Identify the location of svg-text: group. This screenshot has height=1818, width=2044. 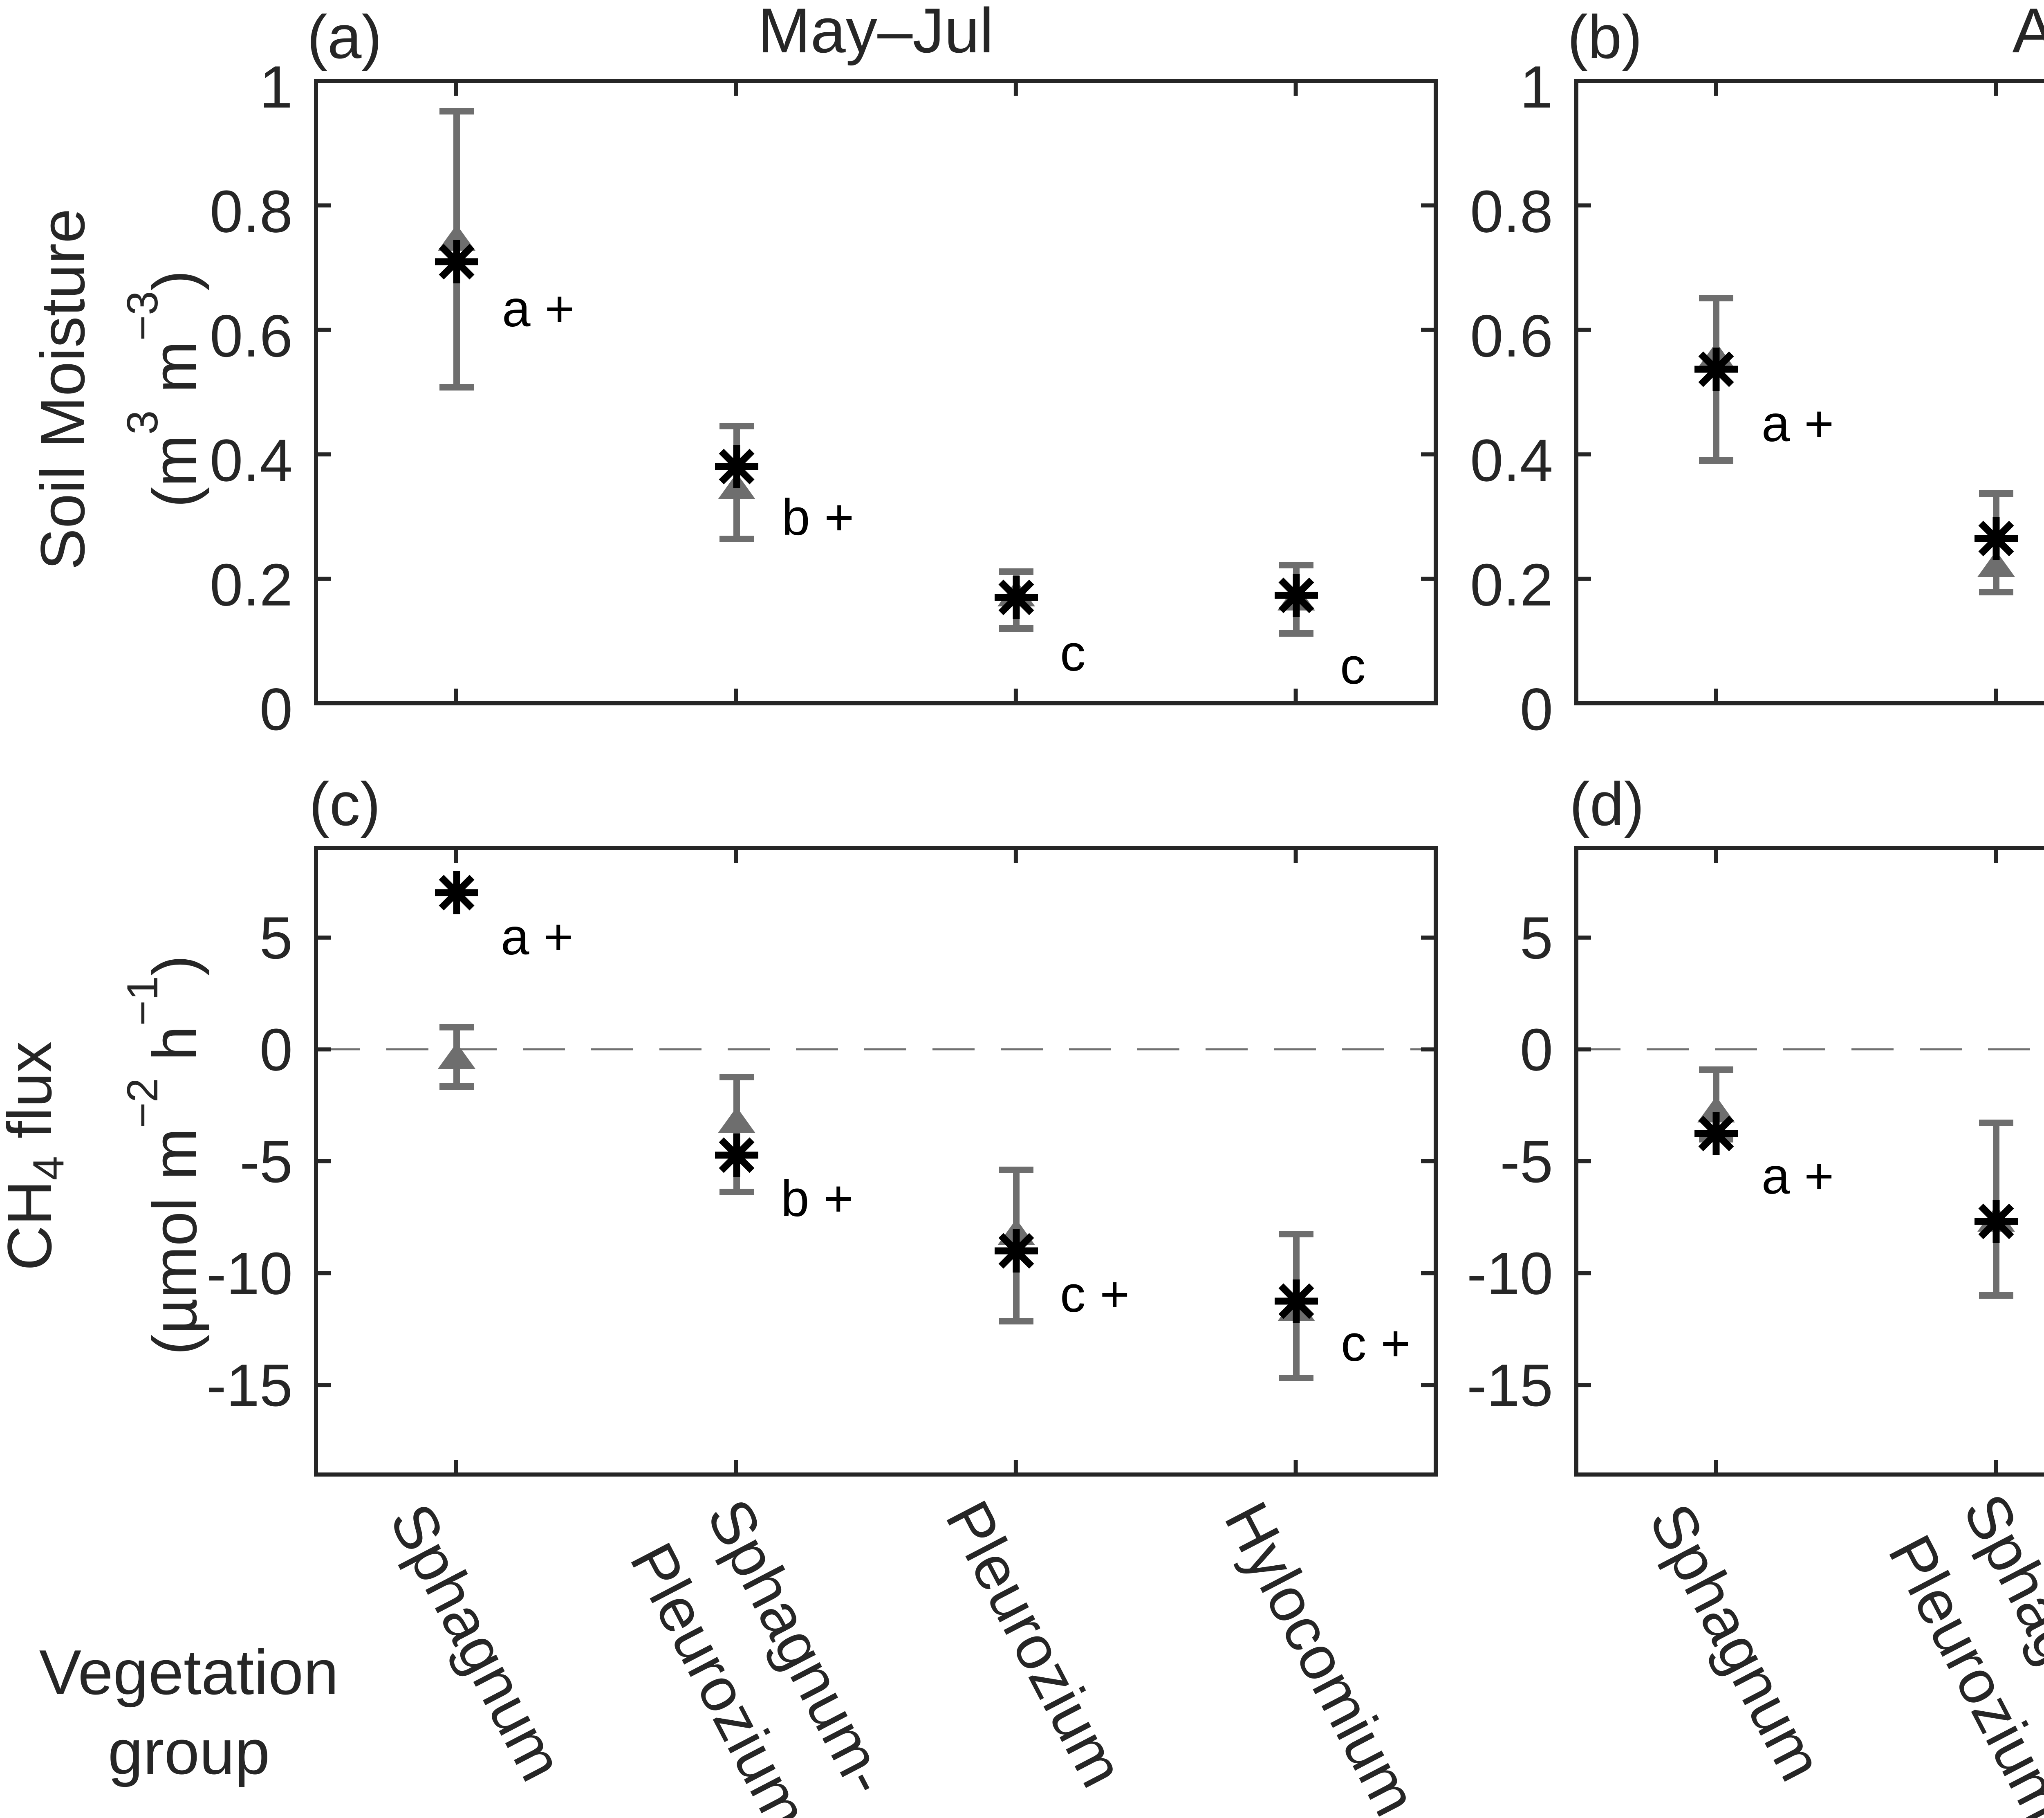
(189, 1752).